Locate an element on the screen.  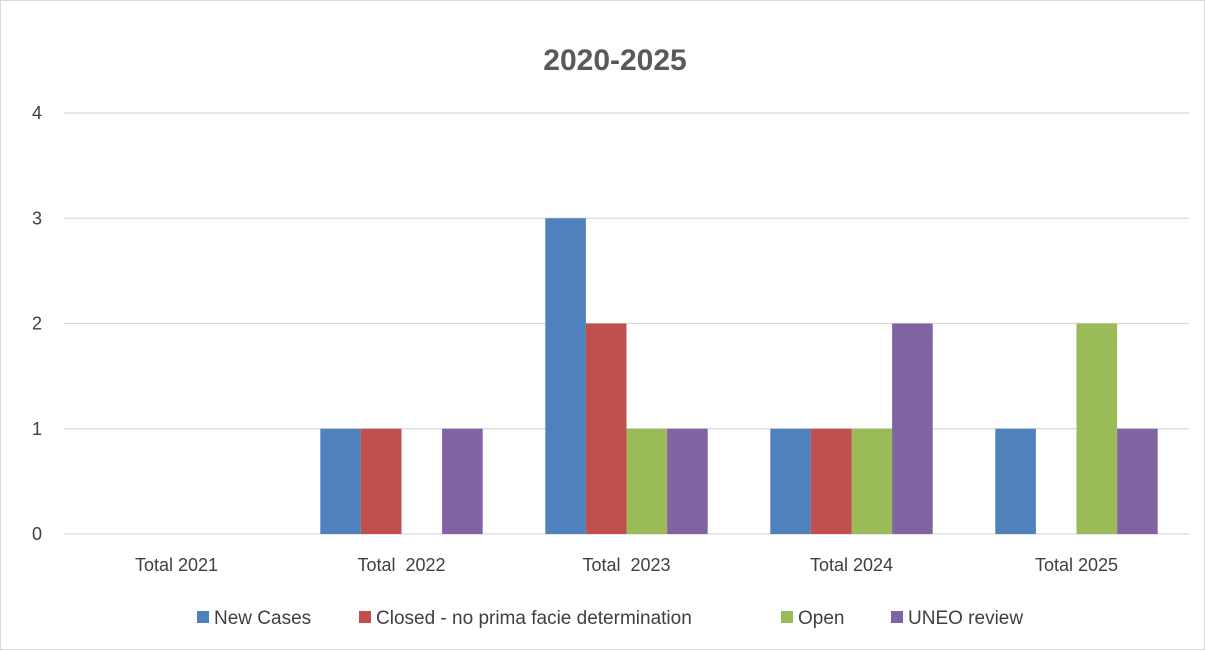
y-tick-label: 1 is located at coordinates (37, 429).